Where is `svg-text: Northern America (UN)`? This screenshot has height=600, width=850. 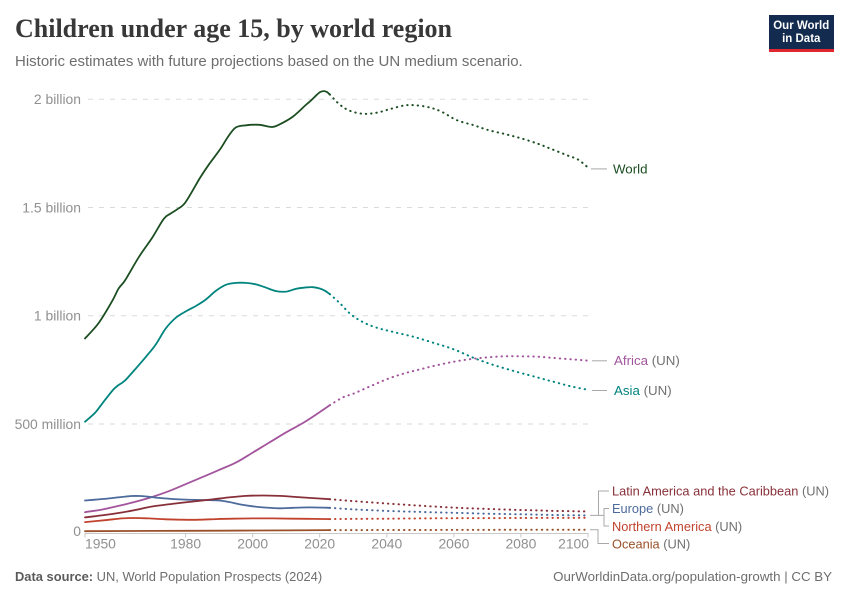 svg-text: Northern America (UN) is located at coordinates (677, 526).